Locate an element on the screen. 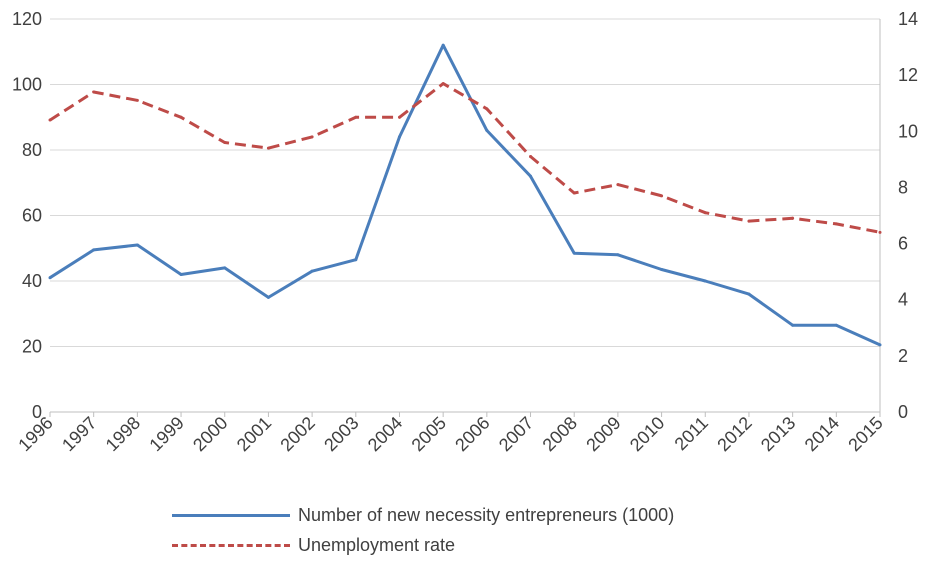 The width and height of the screenshot is (929, 564). left-tick-label: 40 is located at coordinates (32, 281).